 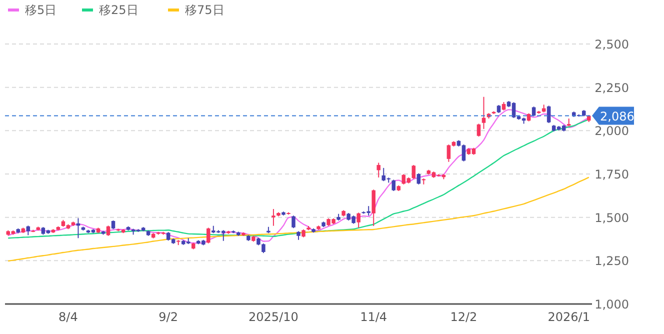 I want to click on y-tick-label: 2,500, so click(x=611, y=45).